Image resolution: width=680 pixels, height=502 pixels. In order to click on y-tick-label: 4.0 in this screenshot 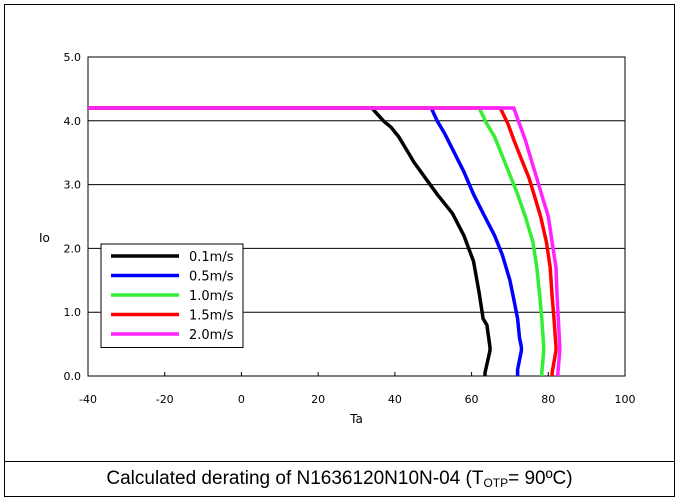, I will do `click(73, 121)`.